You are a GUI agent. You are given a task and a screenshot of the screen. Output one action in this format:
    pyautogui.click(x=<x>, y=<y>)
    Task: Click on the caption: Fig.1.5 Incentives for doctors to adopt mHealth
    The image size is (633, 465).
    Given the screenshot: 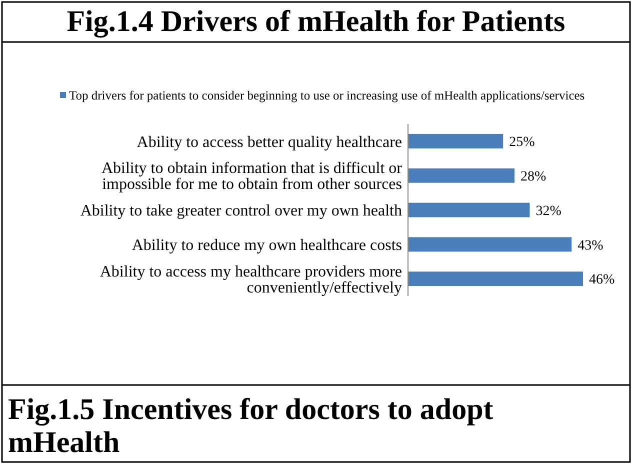 What is the action you would take?
    pyautogui.click(x=251, y=426)
    